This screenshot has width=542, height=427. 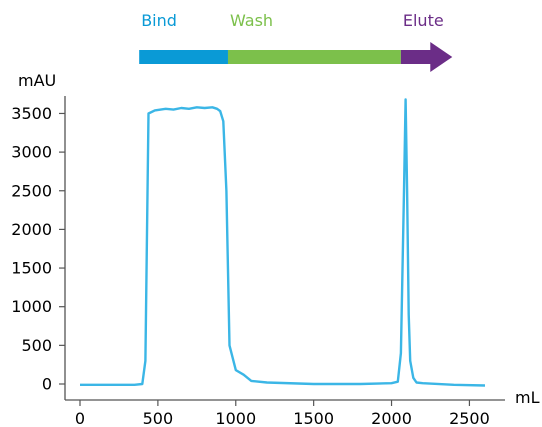 I want to click on y-tick-label: 3500, so click(x=31, y=113).